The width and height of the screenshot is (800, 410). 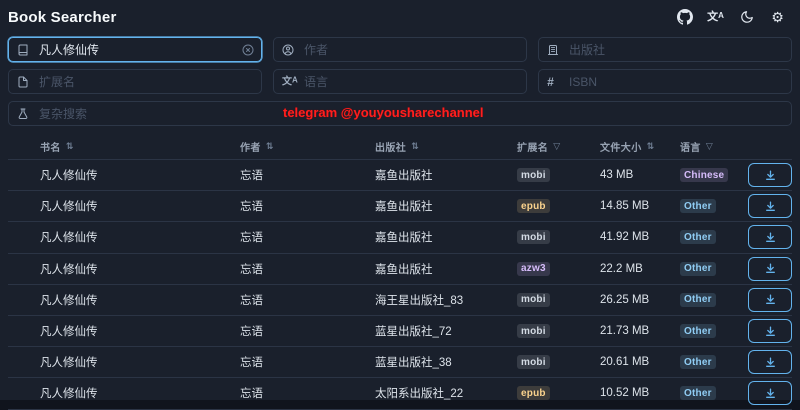 I want to click on column-header: 出版社 ⇅, so click(x=446, y=146).